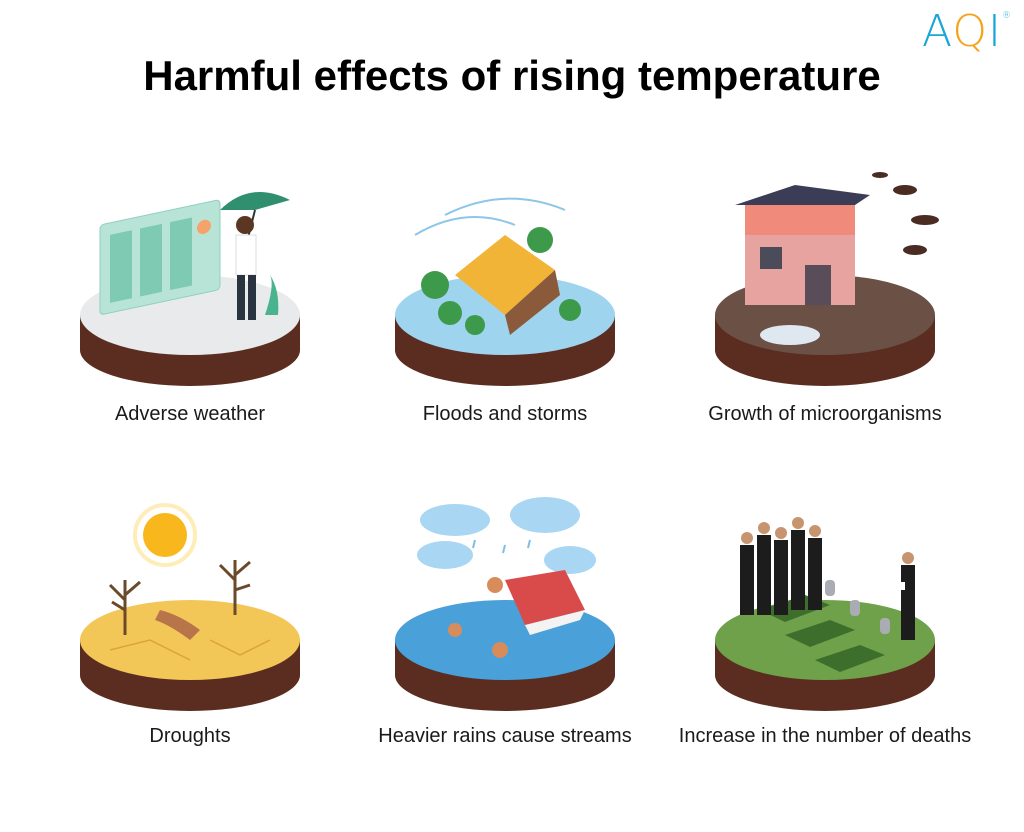 This screenshot has width=1024, height=832. What do you see at coordinates (505, 620) in the screenshot?
I see `rain-illustration` at bounding box center [505, 620].